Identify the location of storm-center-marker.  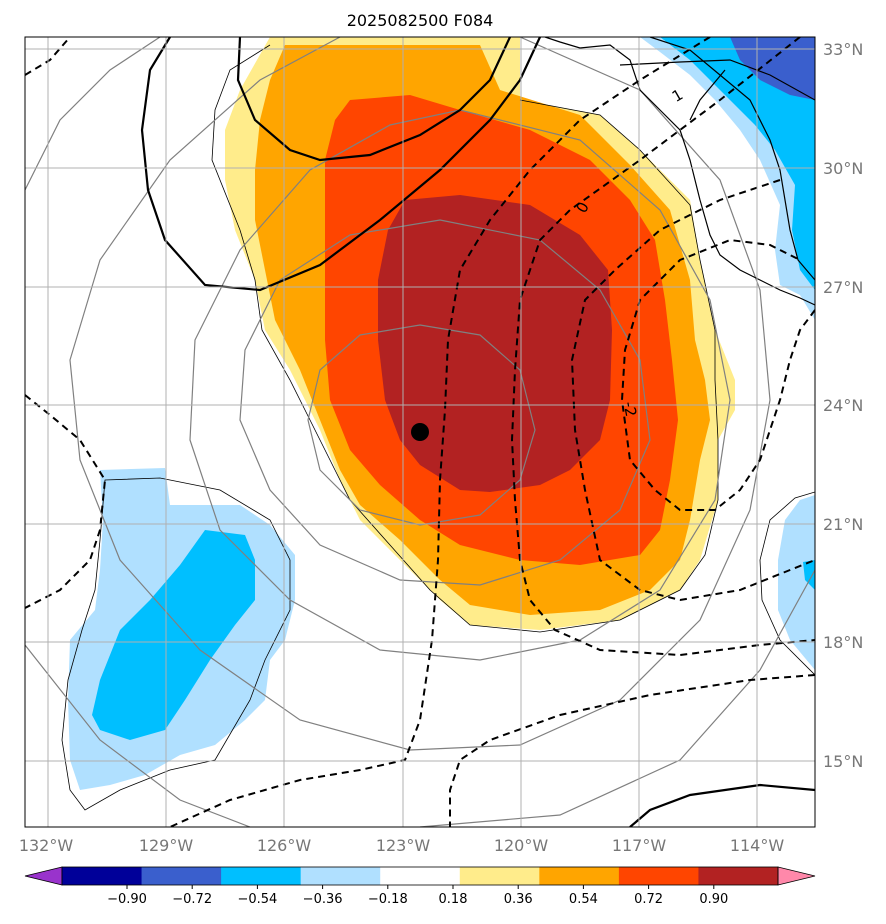
(420, 432).